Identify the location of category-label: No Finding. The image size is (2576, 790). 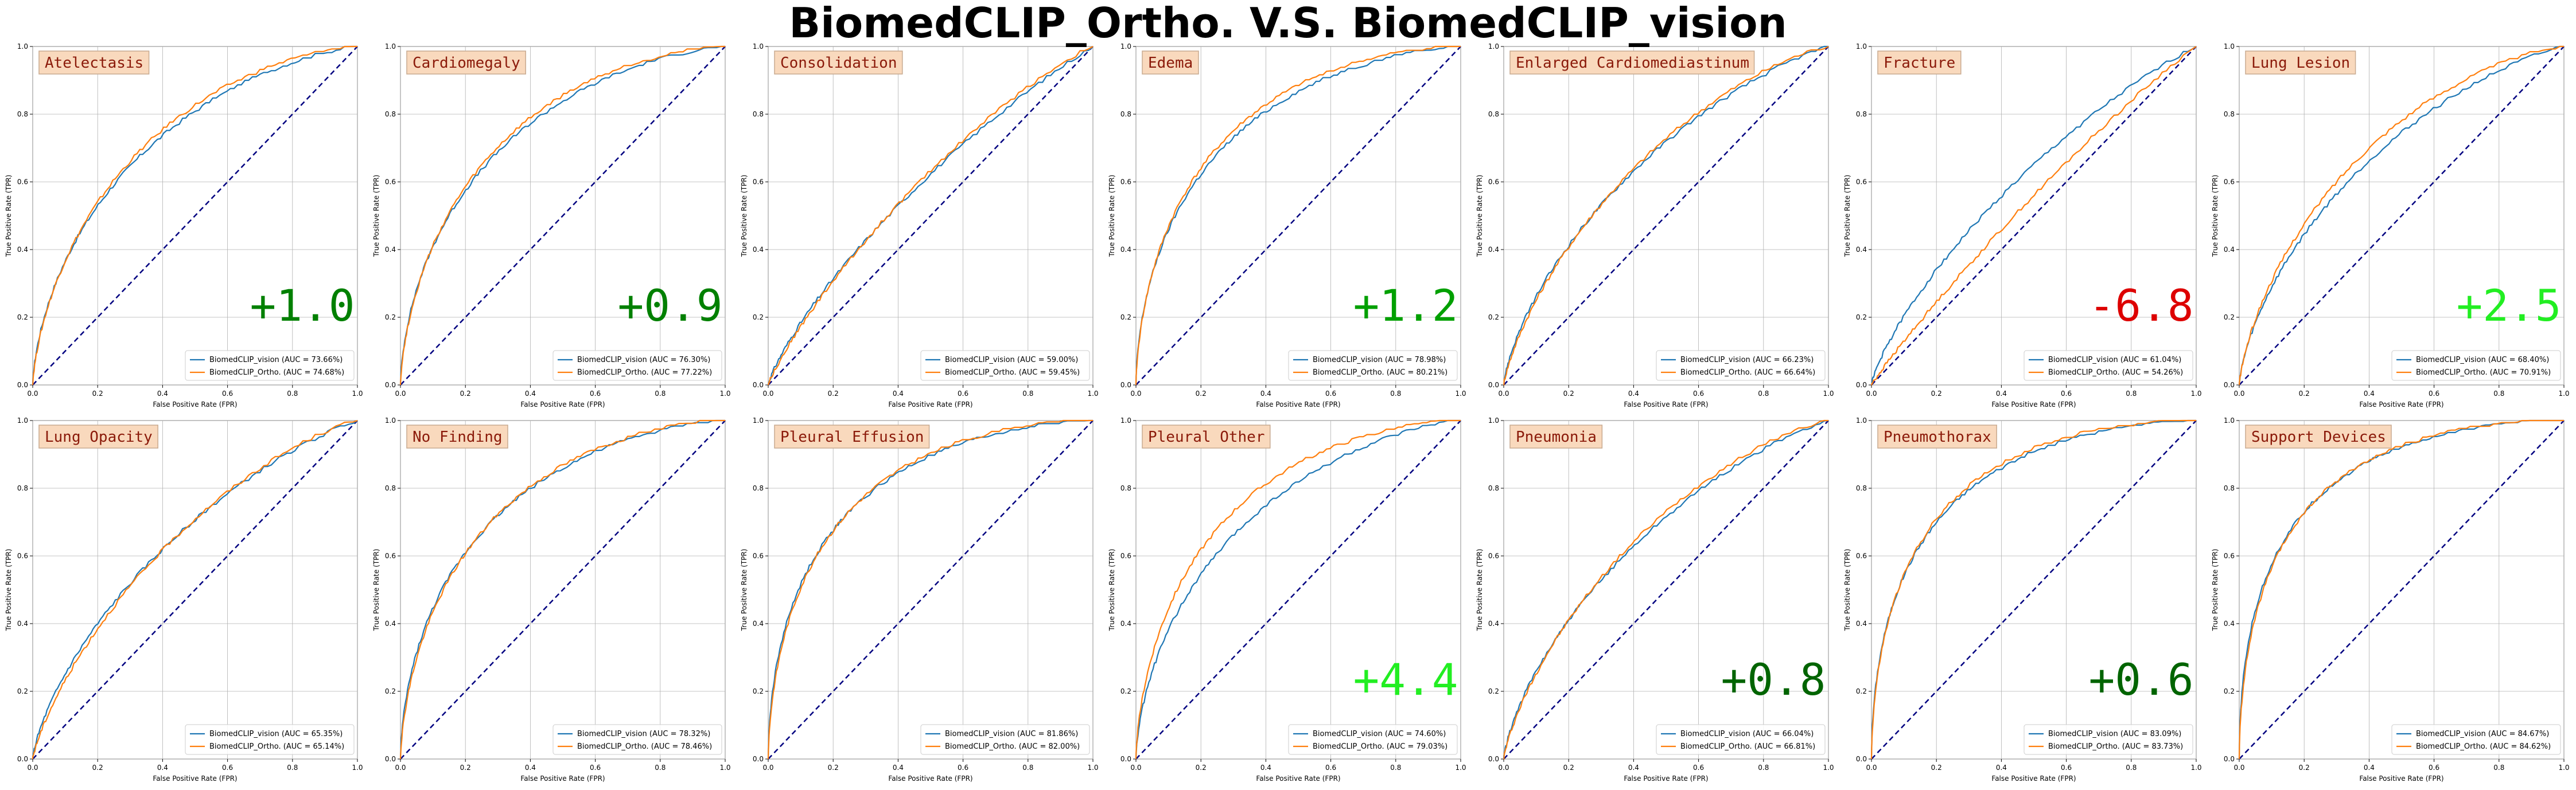
(458, 437).